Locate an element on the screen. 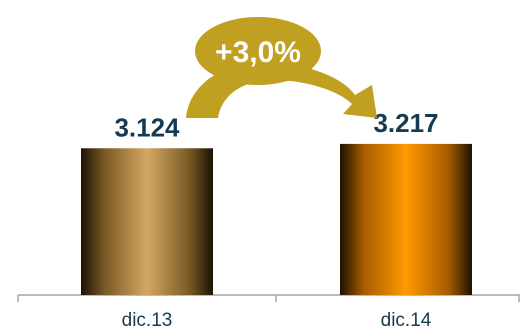  bar-dic14 is located at coordinates (406, 219).